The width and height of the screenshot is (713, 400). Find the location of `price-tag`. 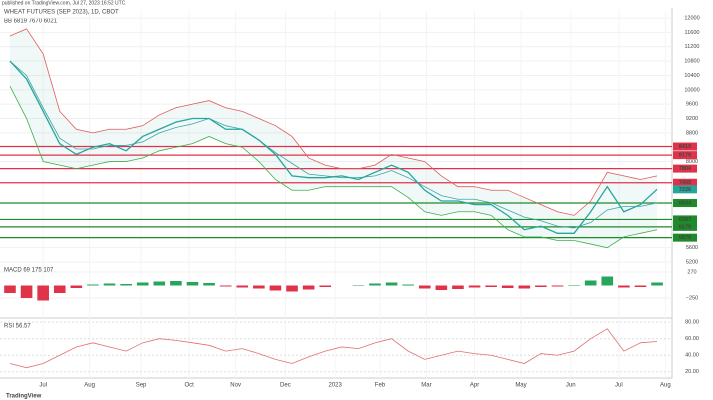

price-tag is located at coordinates (685, 189).